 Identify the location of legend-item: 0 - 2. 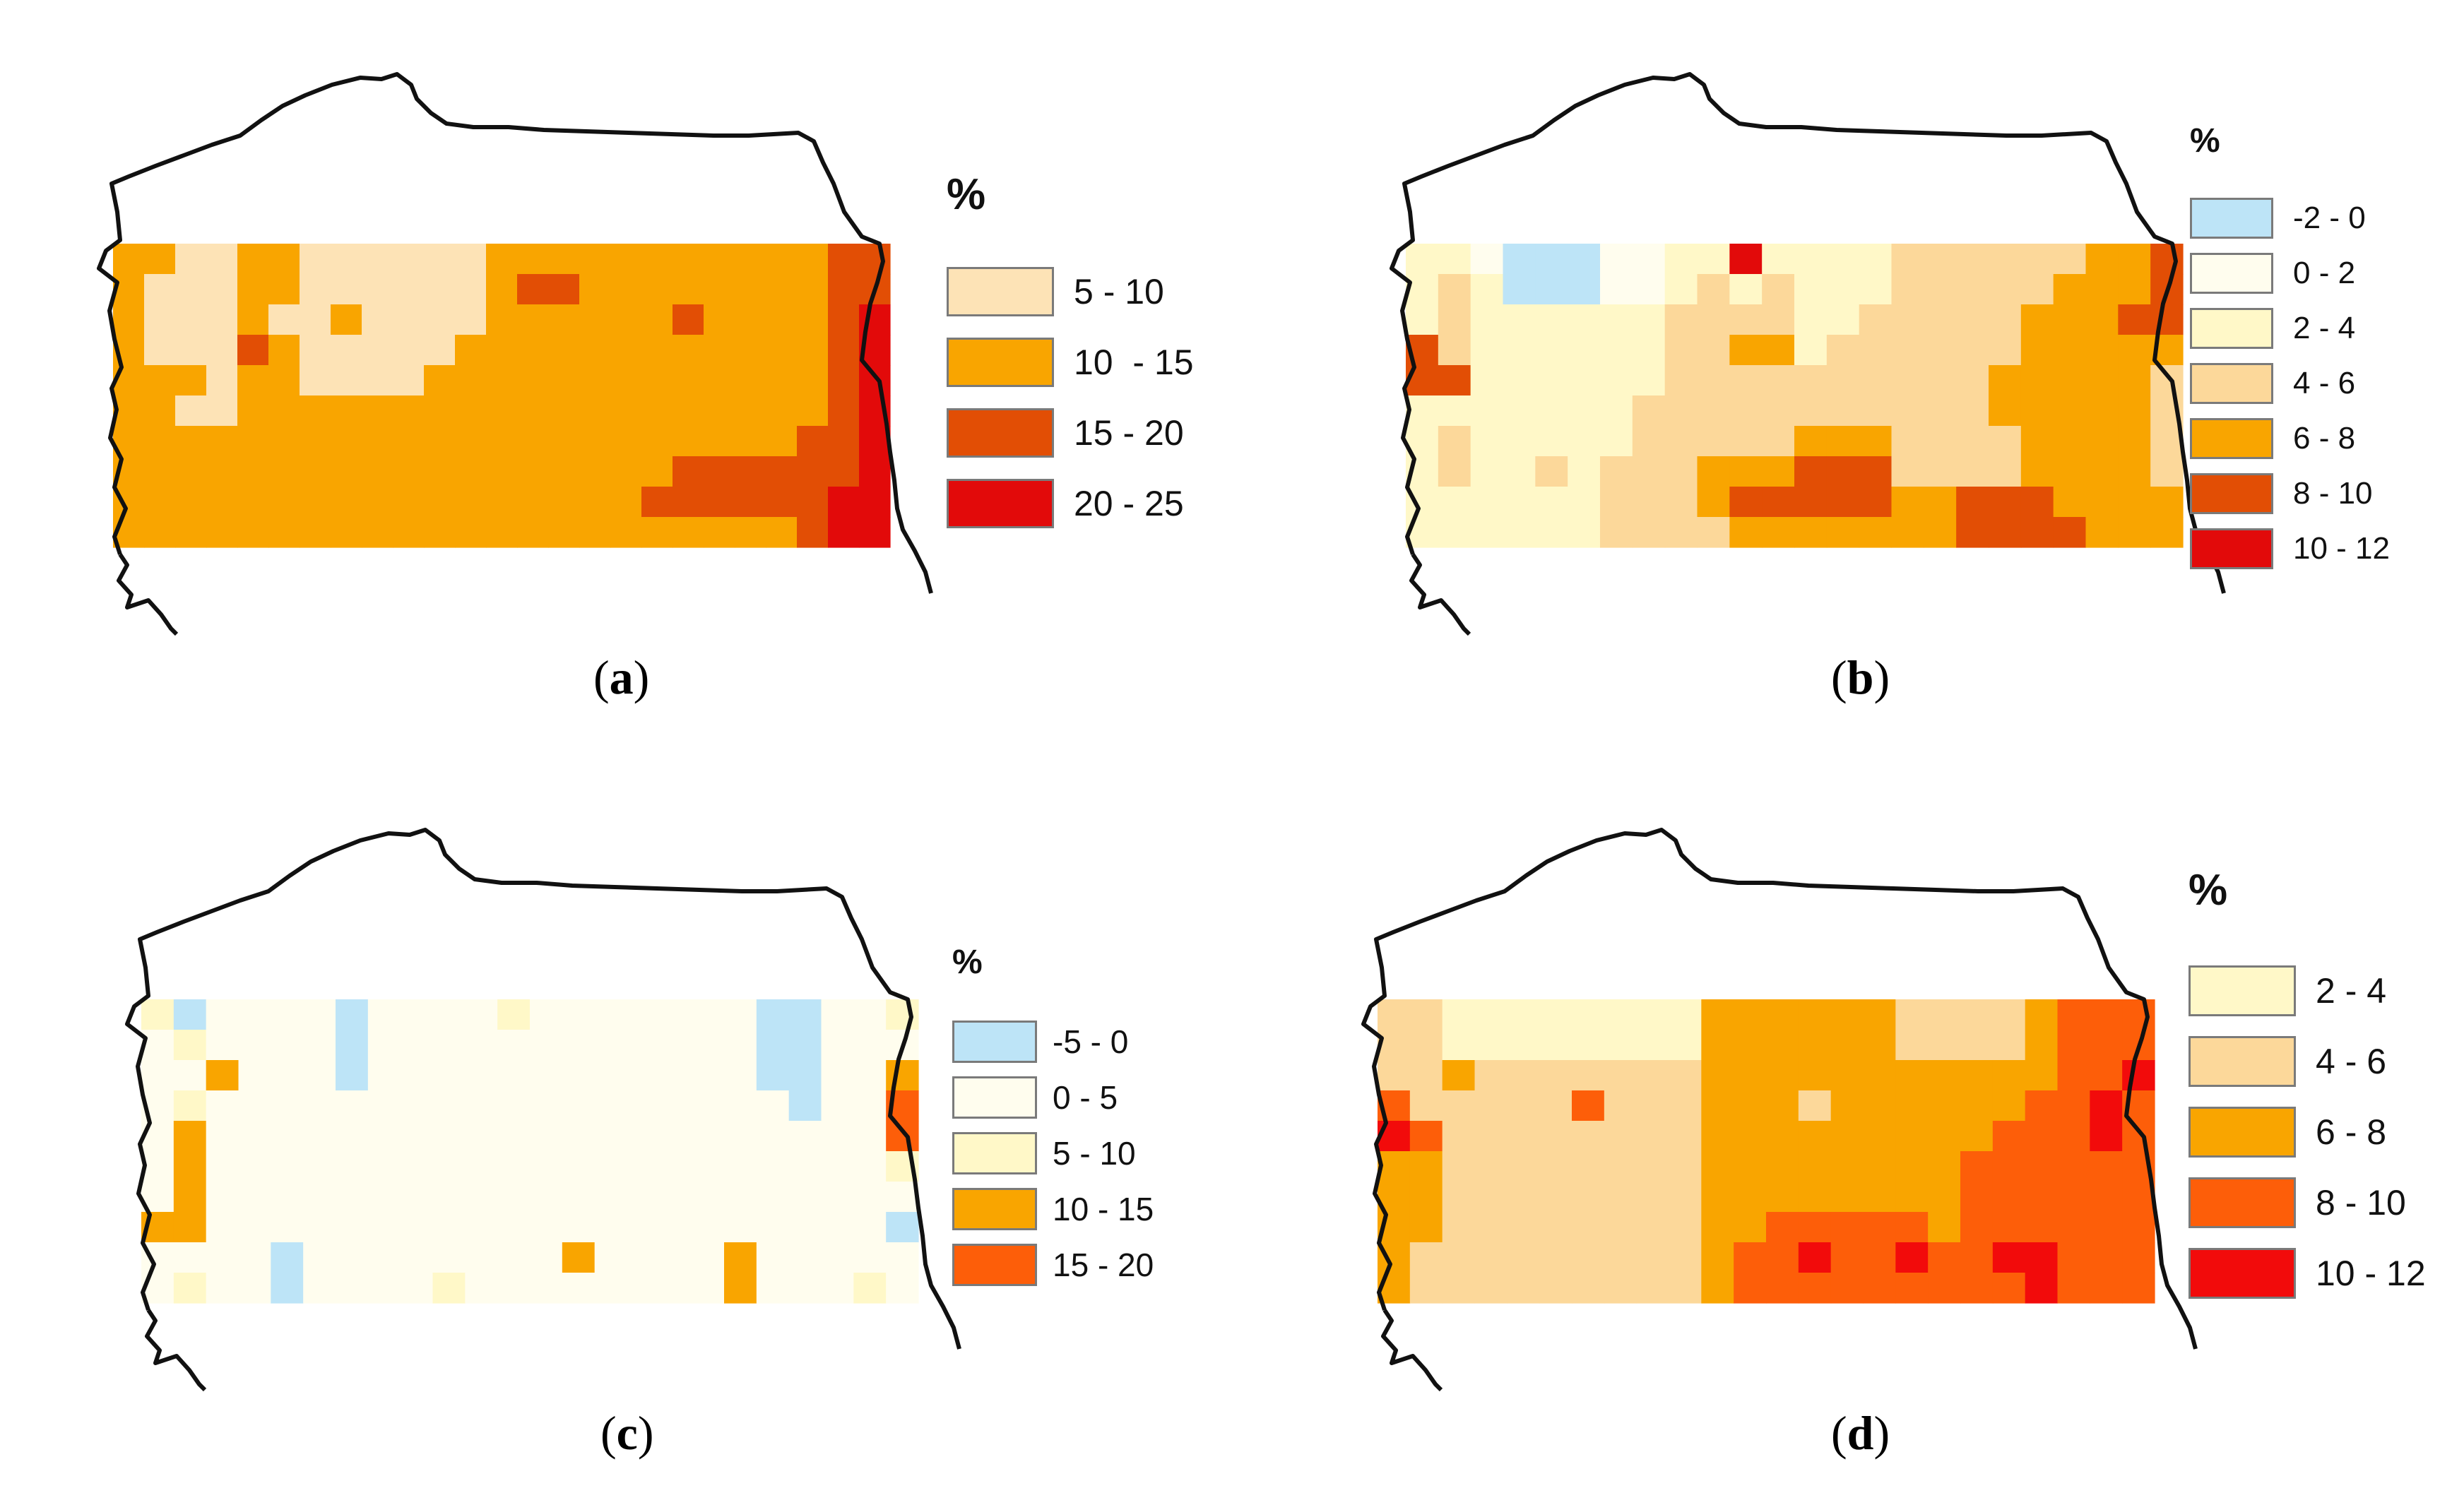
(2272, 273).